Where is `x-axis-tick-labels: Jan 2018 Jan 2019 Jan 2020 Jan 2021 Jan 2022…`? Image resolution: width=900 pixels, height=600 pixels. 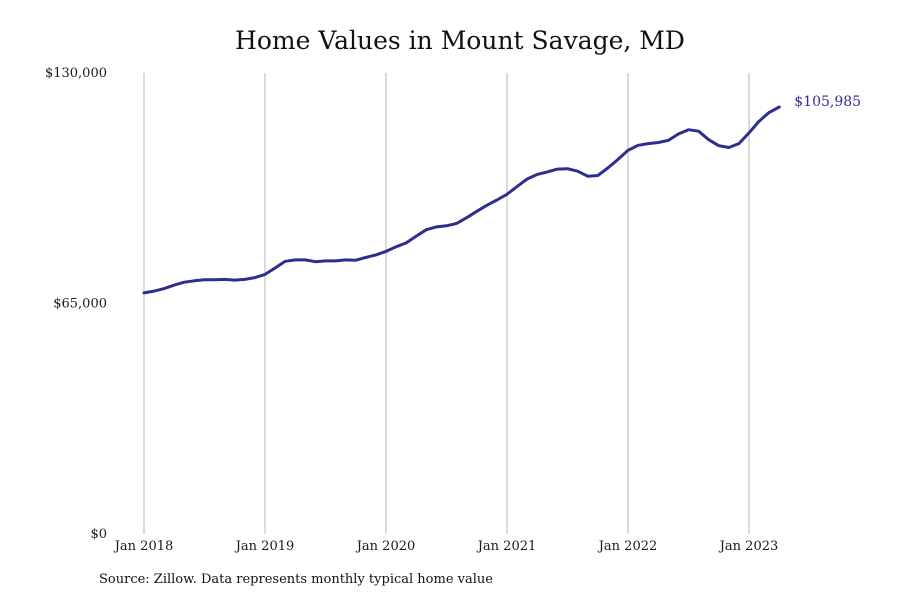 x-axis-tick-labels: Jan 2018 Jan 2019 Jan 2020 Jan 2021 Jan 2022… is located at coordinates (446, 546).